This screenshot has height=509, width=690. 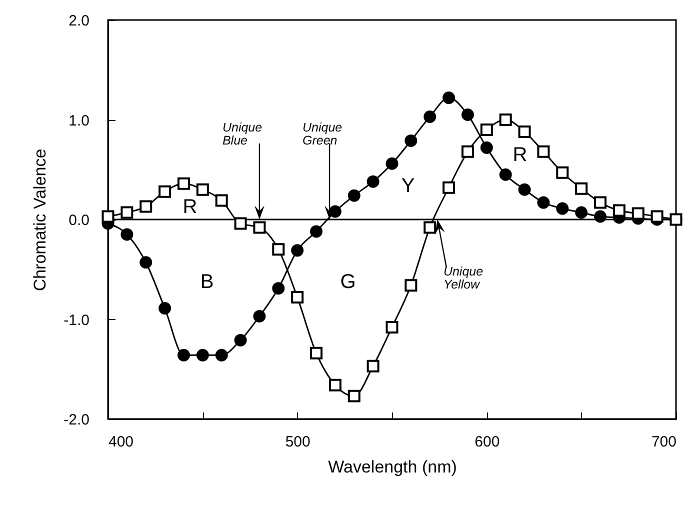 I want to click on annotation: Unique Green, so click(x=322, y=134).